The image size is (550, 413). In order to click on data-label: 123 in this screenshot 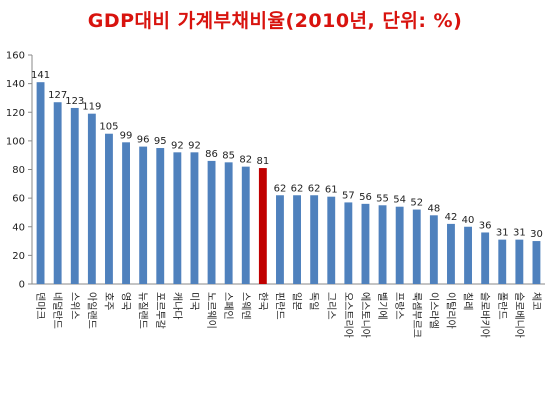, I will do `click(74, 101)`.